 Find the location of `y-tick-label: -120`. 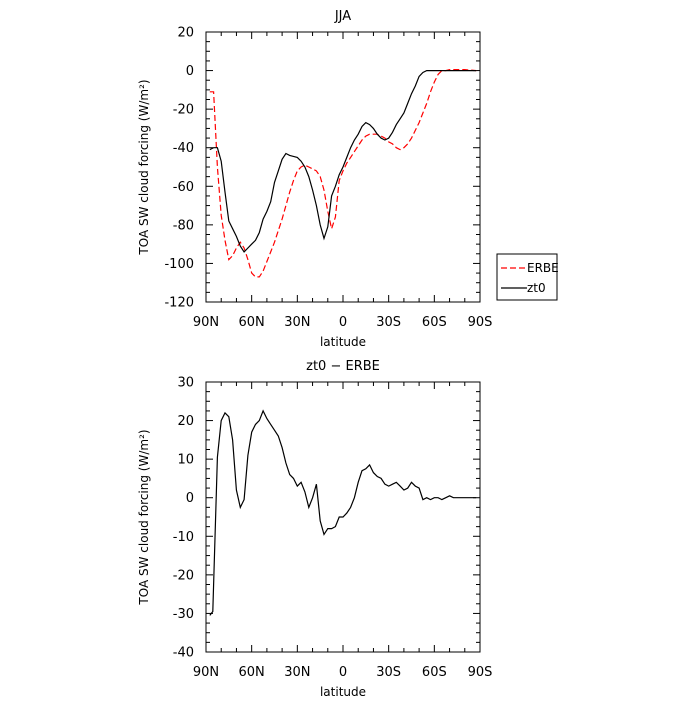

y-tick-label: -120 is located at coordinates (179, 303).